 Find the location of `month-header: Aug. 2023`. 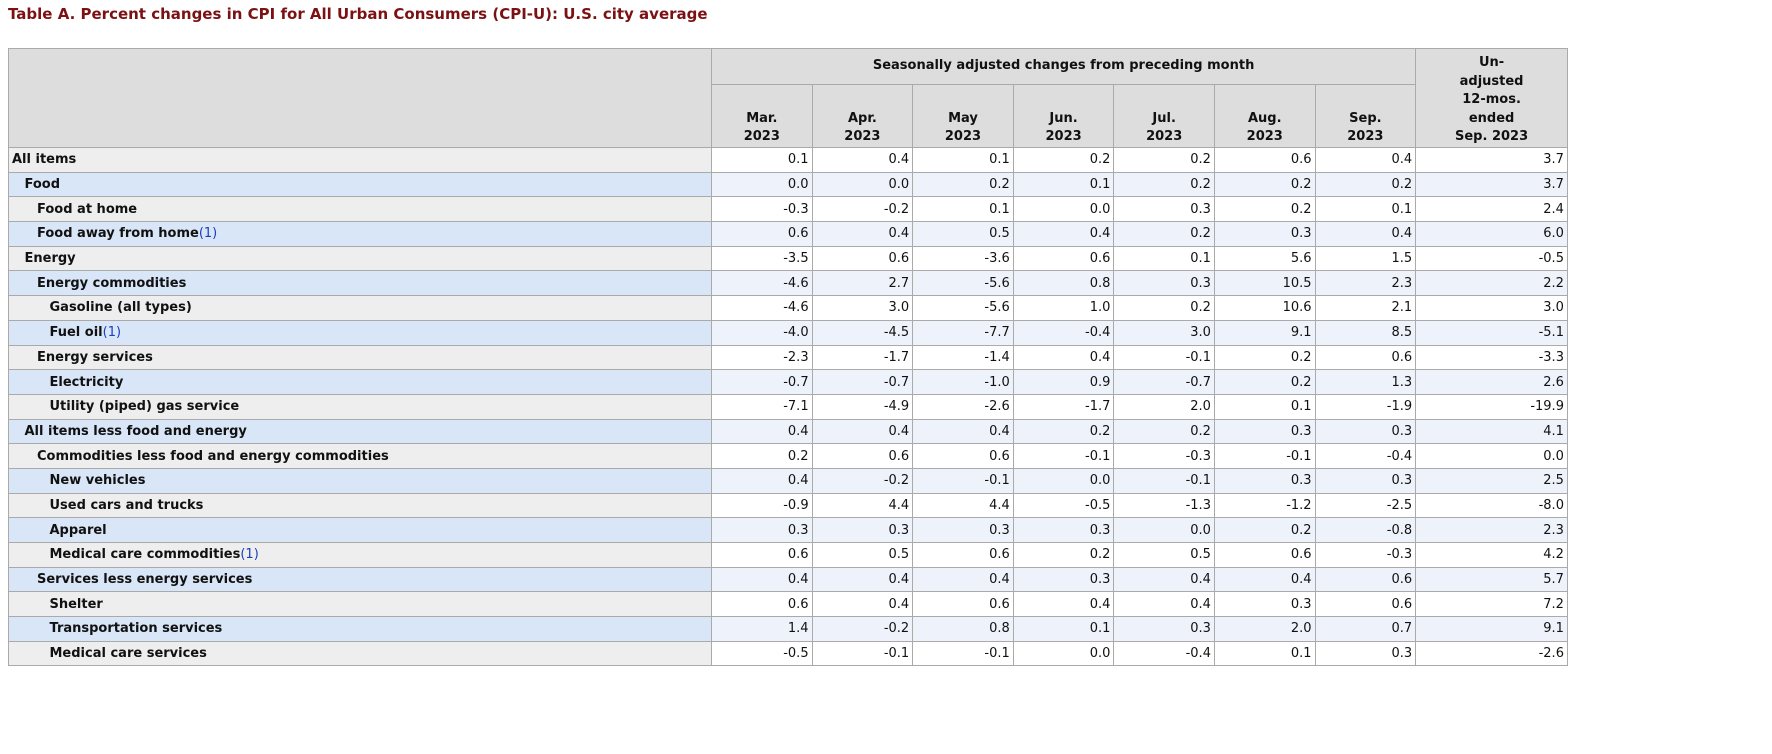

month-header: Aug. 2023 is located at coordinates (1264, 116).